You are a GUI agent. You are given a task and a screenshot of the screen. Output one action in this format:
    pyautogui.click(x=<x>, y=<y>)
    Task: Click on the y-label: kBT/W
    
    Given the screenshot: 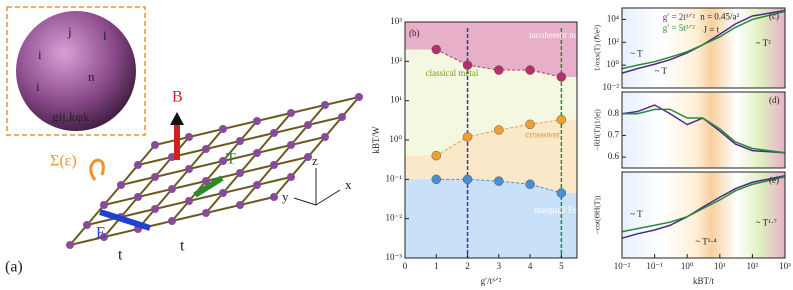 What is the action you would take?
    pyautogui.click(x=376, y=140)
    